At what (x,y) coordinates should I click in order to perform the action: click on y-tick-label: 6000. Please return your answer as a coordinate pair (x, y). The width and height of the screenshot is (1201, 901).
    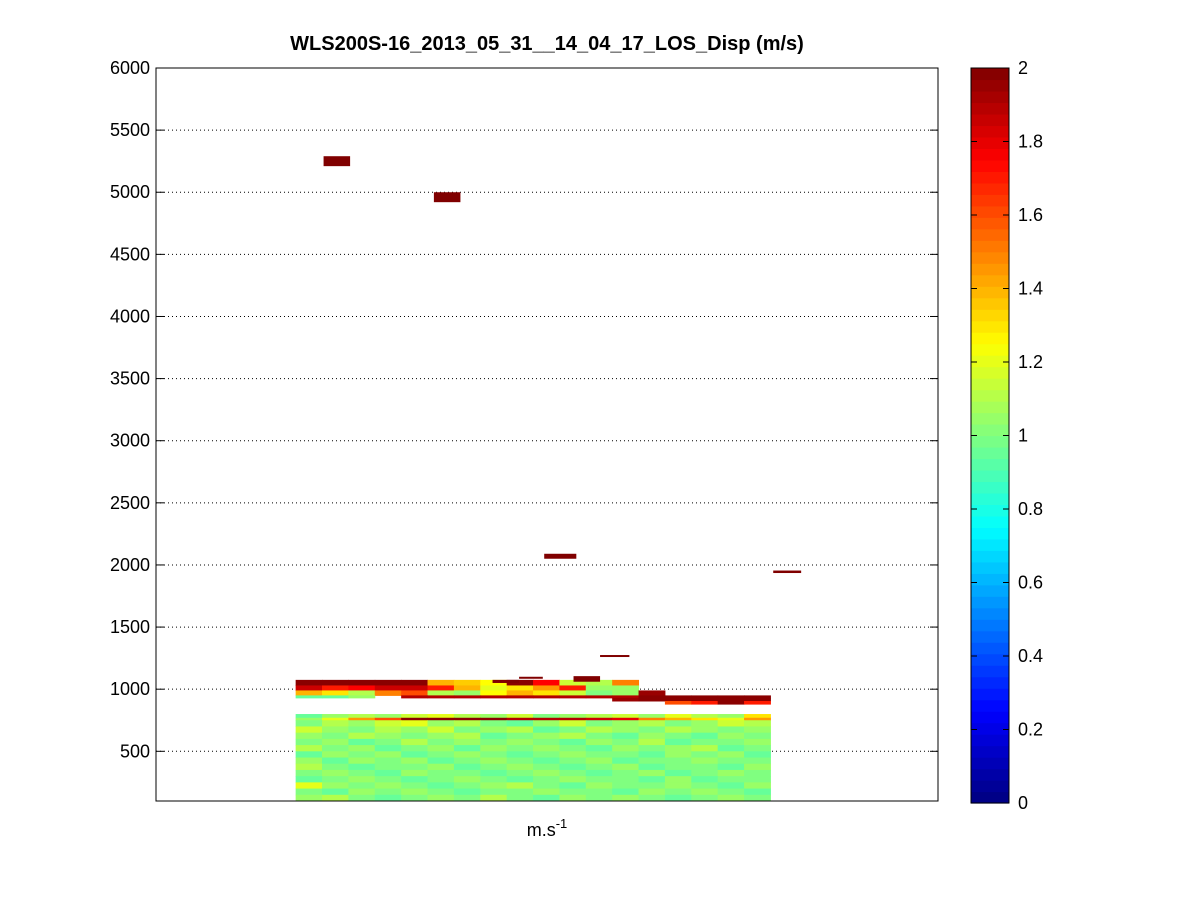
    Looking at the image, I should click on (130, 68).